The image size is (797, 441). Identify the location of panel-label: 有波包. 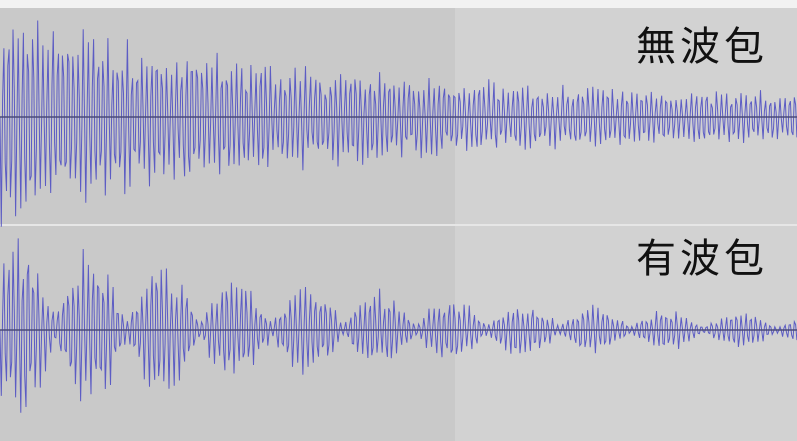
(702, 259).